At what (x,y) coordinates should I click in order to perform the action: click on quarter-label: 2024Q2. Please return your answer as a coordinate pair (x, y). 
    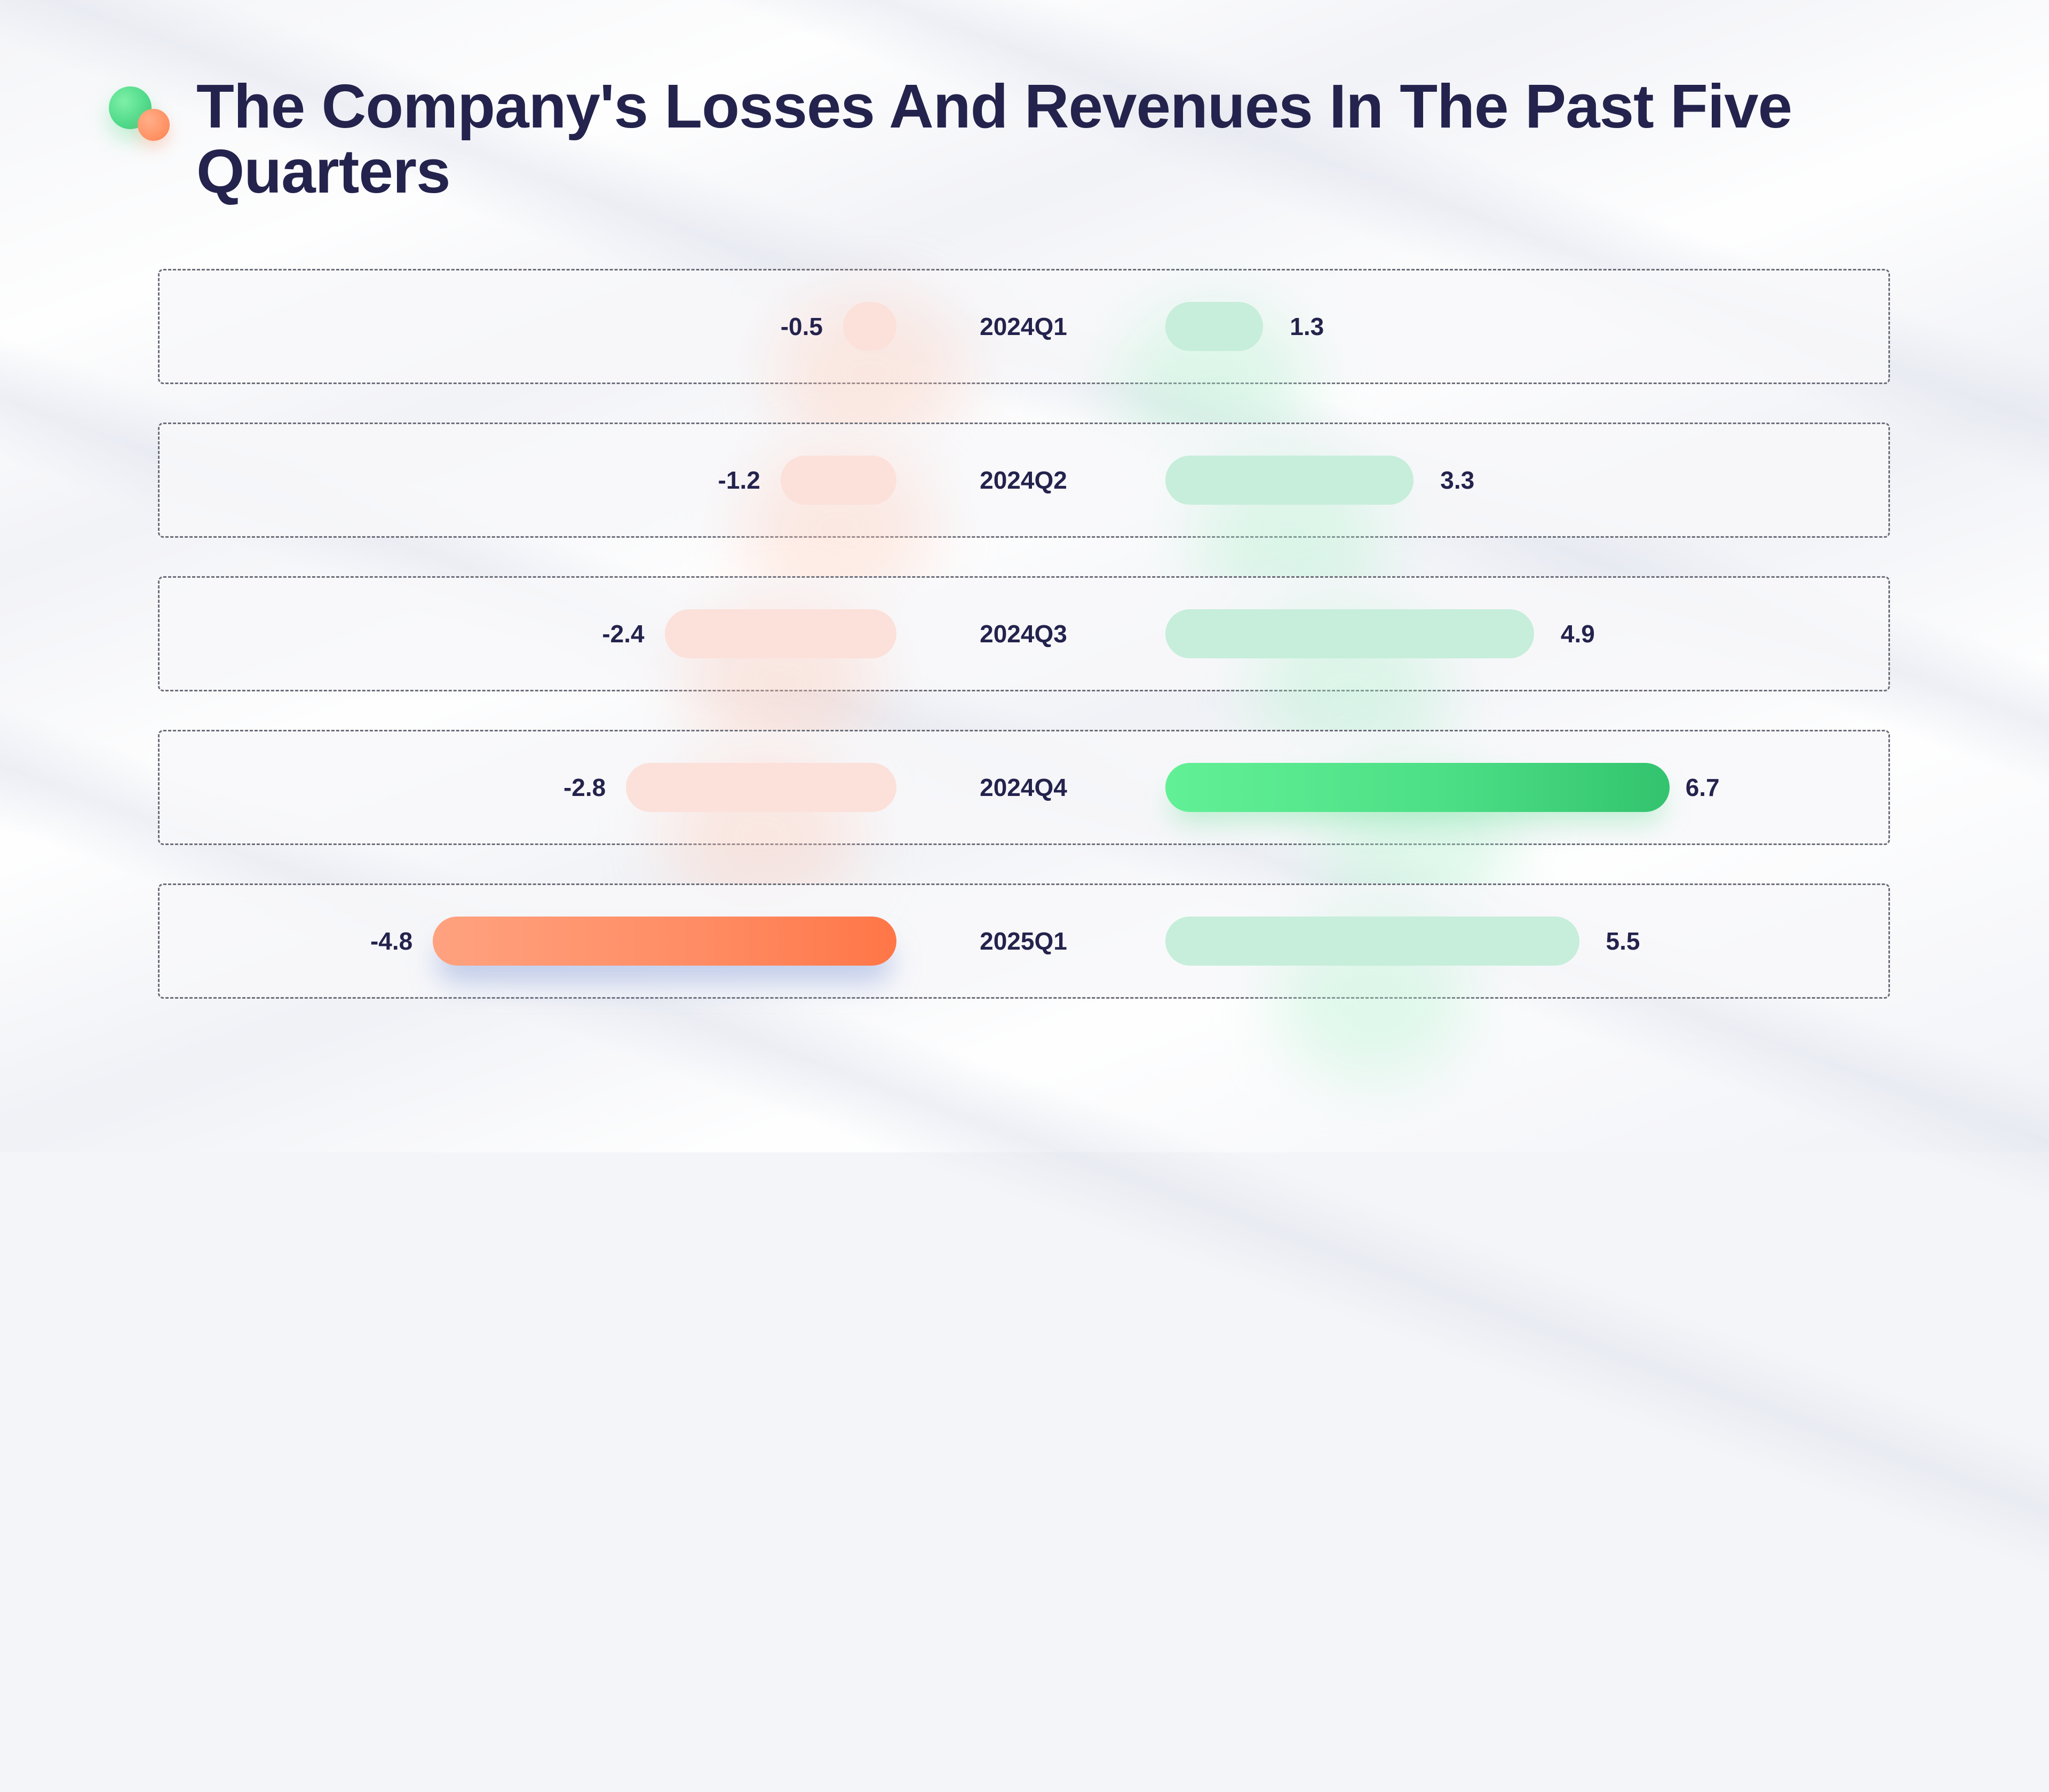
    Looking at the image, I should click on (1023, 480).